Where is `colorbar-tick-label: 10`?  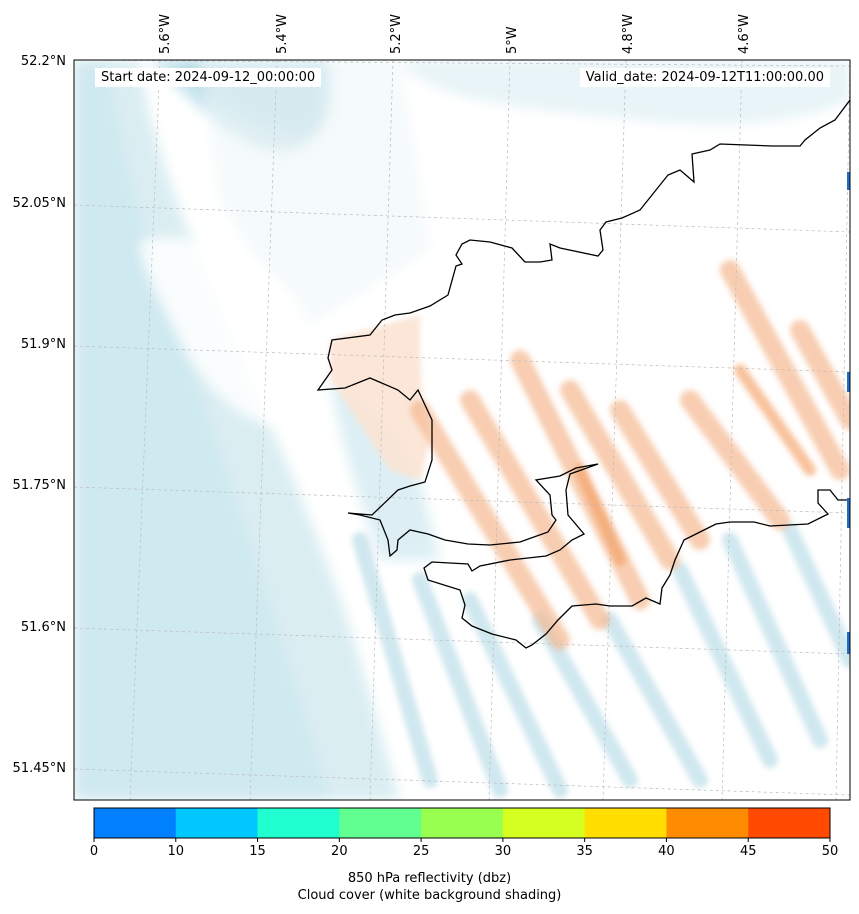 colorbar-tick-label: 10 is located at coordinates (176, 851).